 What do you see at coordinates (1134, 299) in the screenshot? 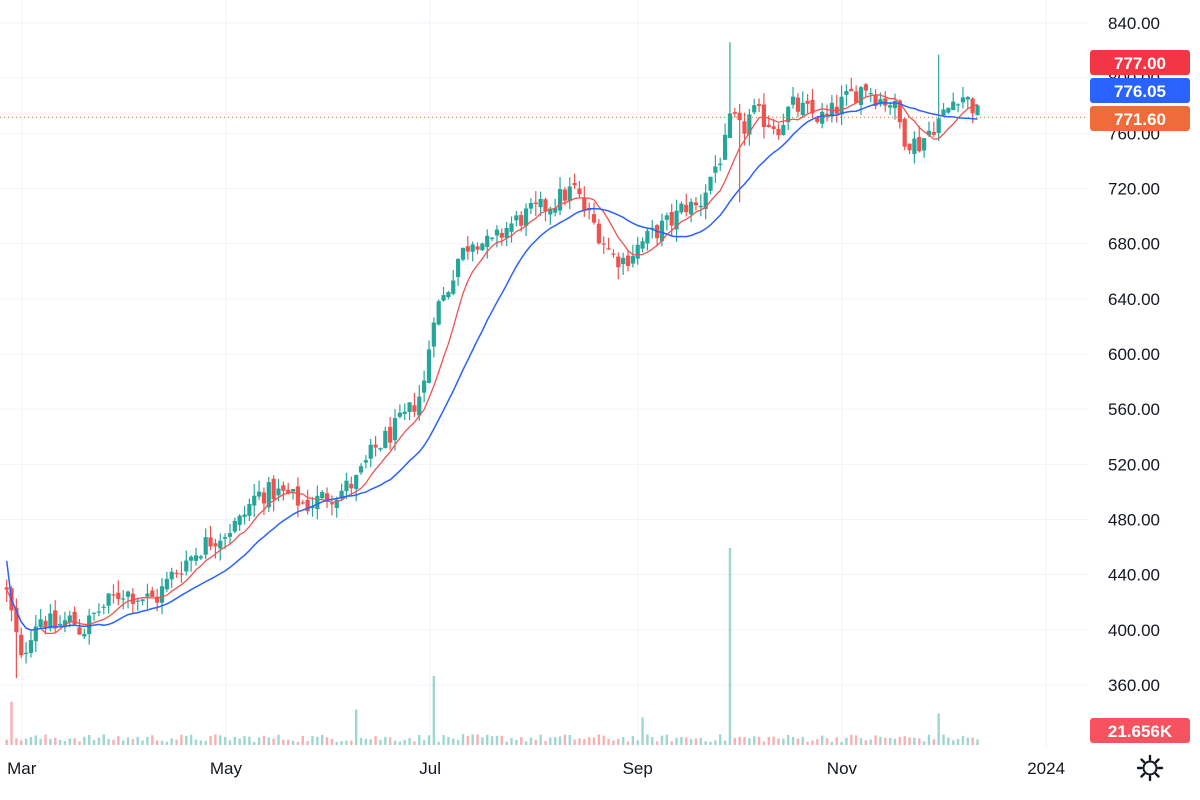
I see `y-tick-label: 640.00` at bounding box center [1134, 299].